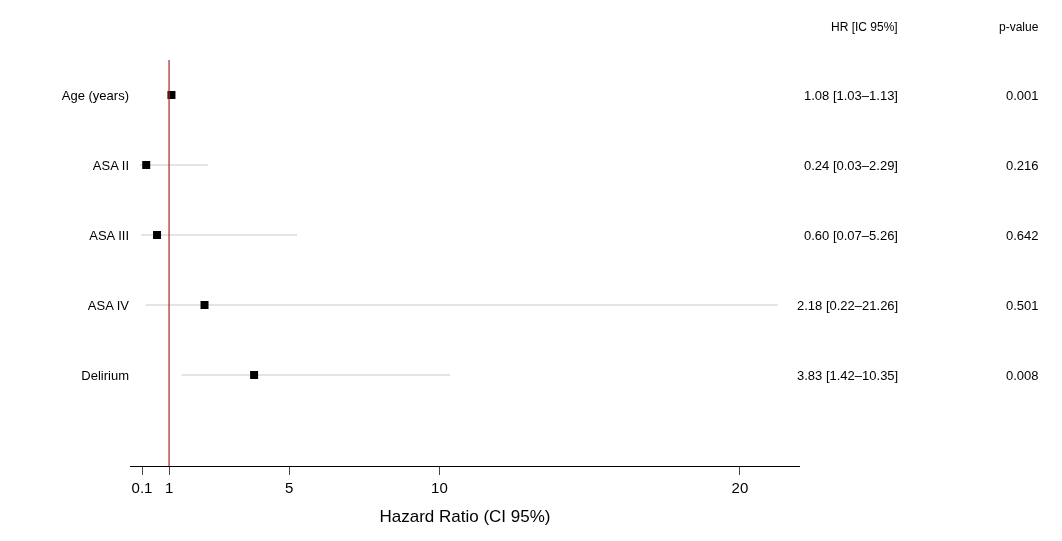 The image size is (1062, 541). What do you see at coordinates (851, 165) in the screenshot?
I see `data-label: 0.24 [0.03–2.29]` at bounding box center [851, 165].